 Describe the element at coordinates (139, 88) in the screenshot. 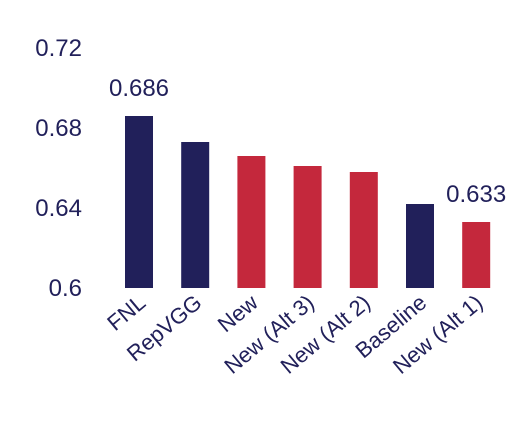

I see `data-label: 0.686` at that location.